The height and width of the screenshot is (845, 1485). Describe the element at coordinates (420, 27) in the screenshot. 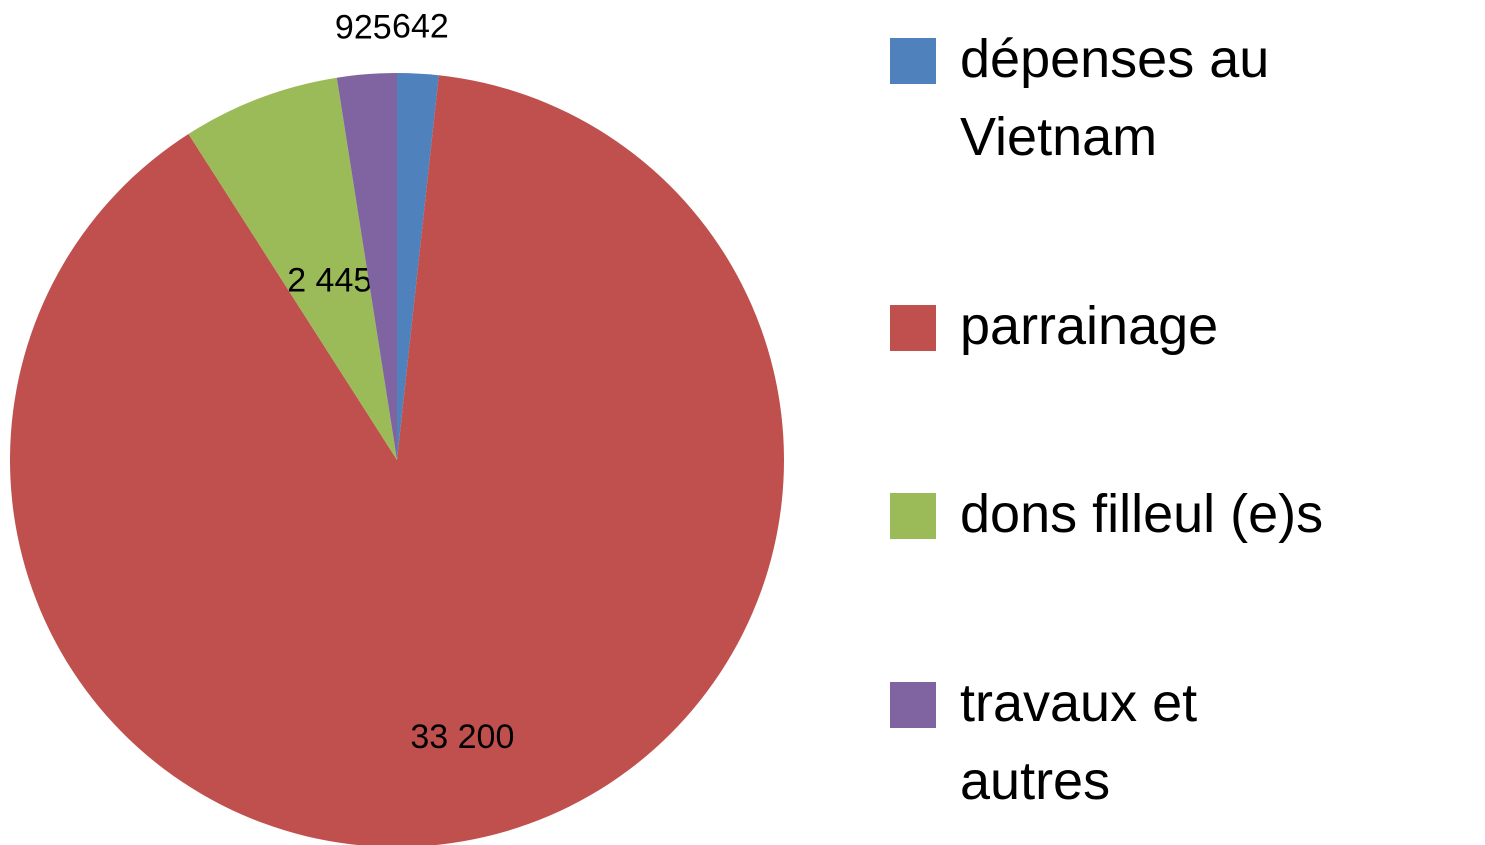

I see `data-label: 642` at that location.